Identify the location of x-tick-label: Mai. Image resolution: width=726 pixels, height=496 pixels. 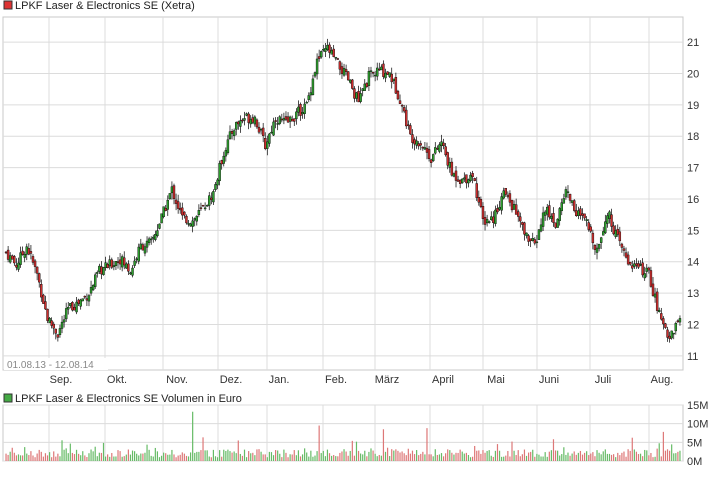
(496, 380).